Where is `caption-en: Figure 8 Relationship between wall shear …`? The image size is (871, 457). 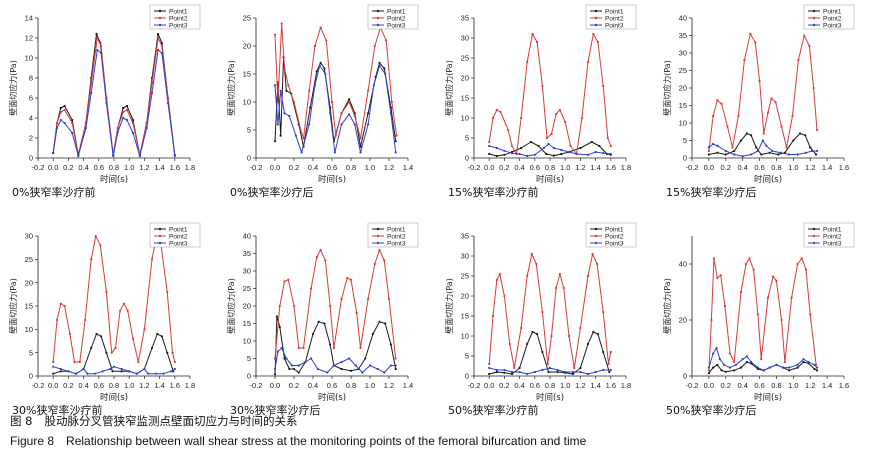 caption-en: Figure 8 Relationship between wall shear … is located at coordinates (304, 441).